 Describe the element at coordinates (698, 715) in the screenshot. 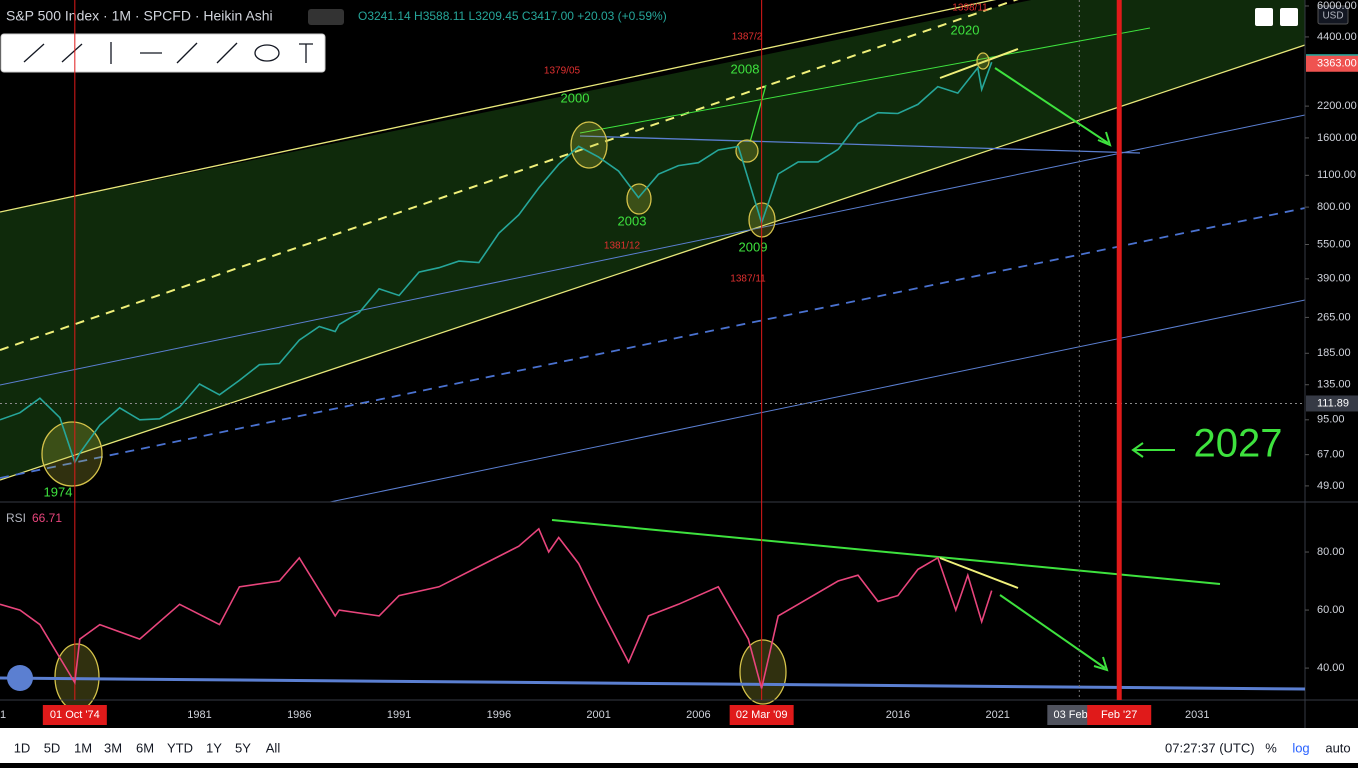

I see `x-tick-label: 2006` at that location.